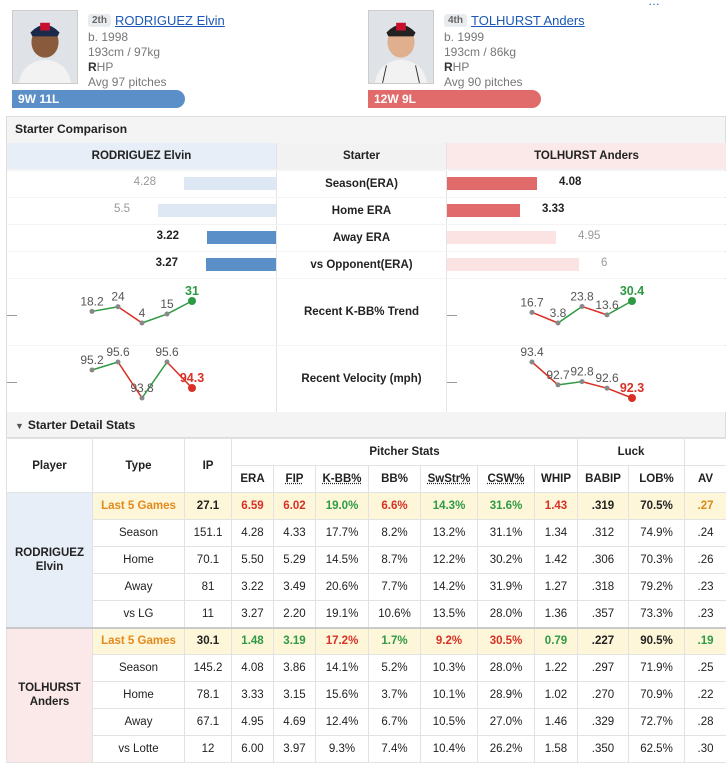 The image size is (726, 771). What do you see at coordinates (142, 313) in the screenshot?
I see `sparkline-label: 4` at bounding box center [142, 313].